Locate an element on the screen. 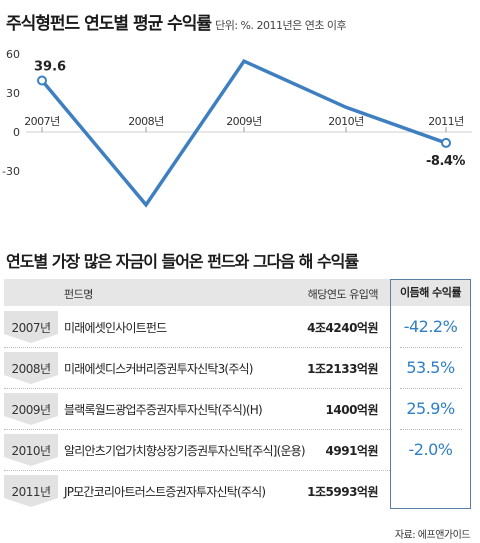 This screenshot has width=480, height=543. x-tick-label: 2007년 is located at coordinates (42, 121).